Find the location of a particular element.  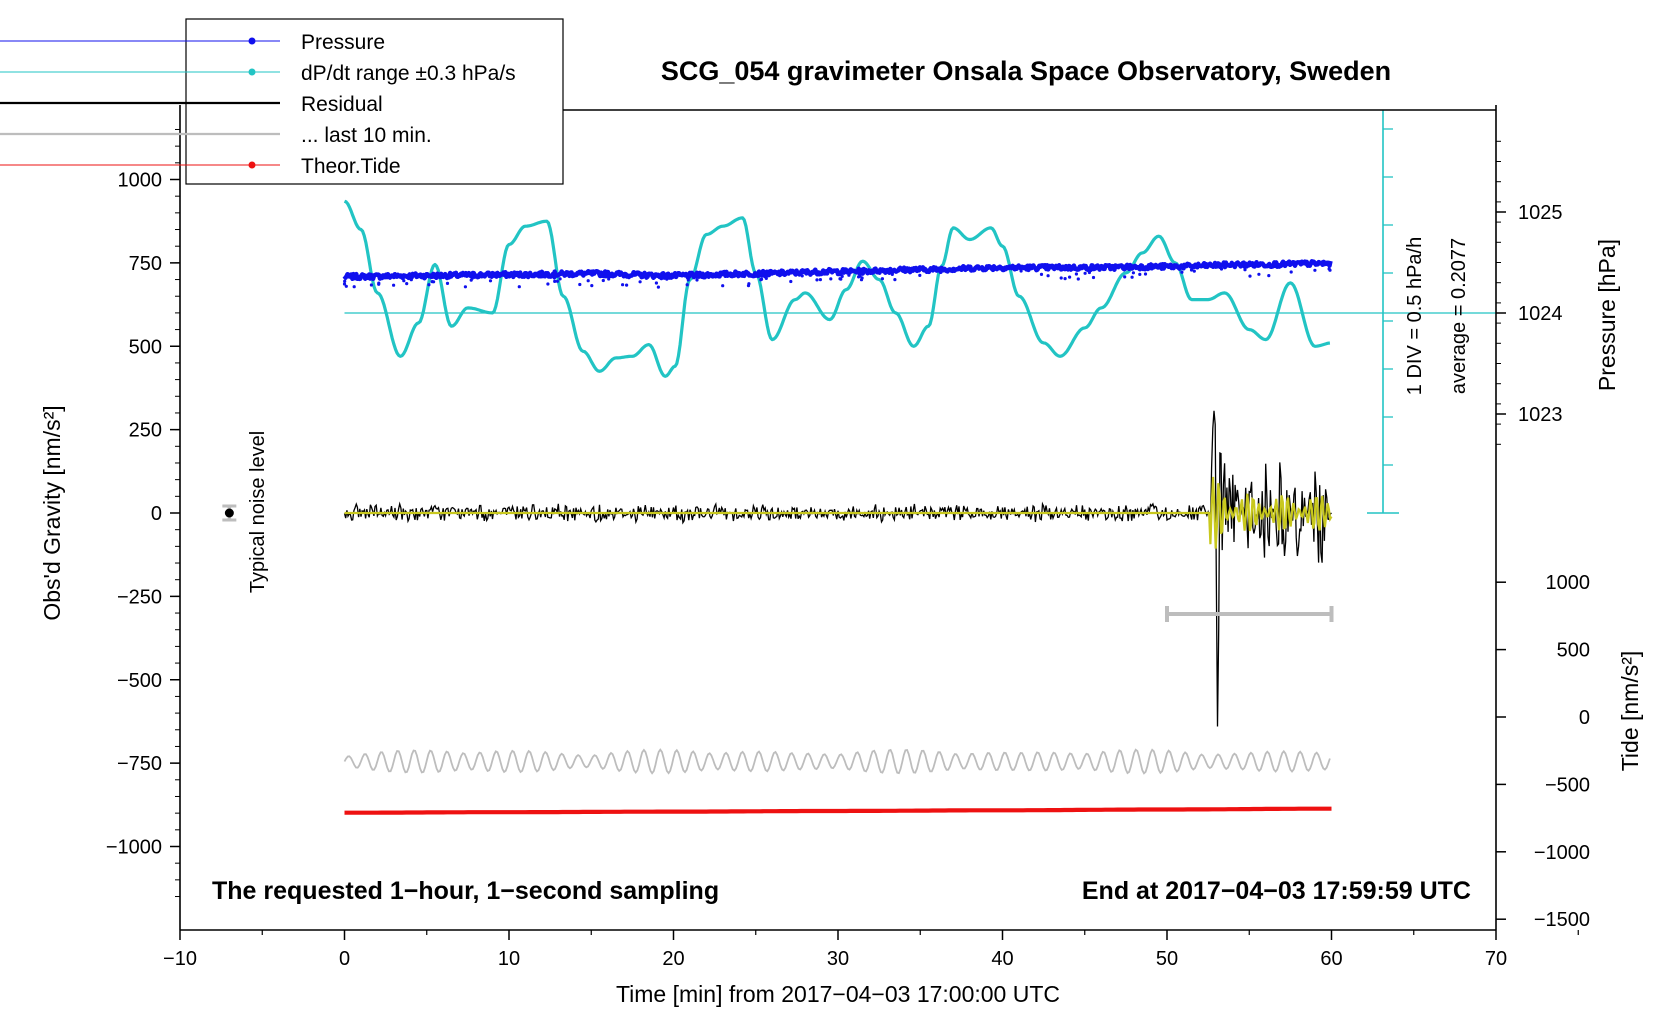

average-label: average = 0.2077 is located at coordinates (1459, 316).